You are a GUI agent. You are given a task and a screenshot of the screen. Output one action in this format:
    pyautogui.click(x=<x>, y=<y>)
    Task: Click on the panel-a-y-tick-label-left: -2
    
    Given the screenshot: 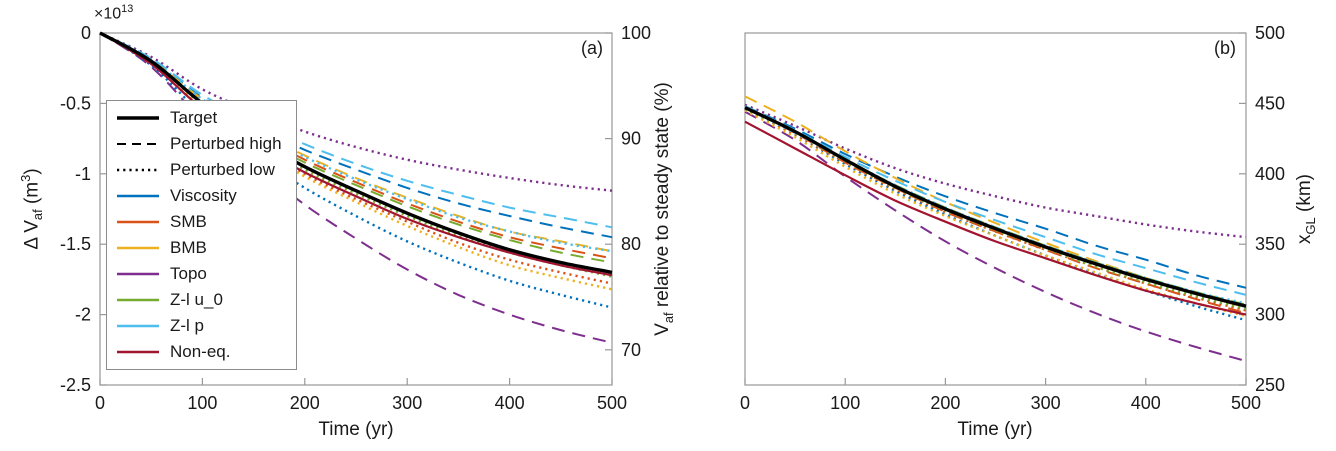 What is the action you would take?
    pyautogui.click(x=83, y=315)
    